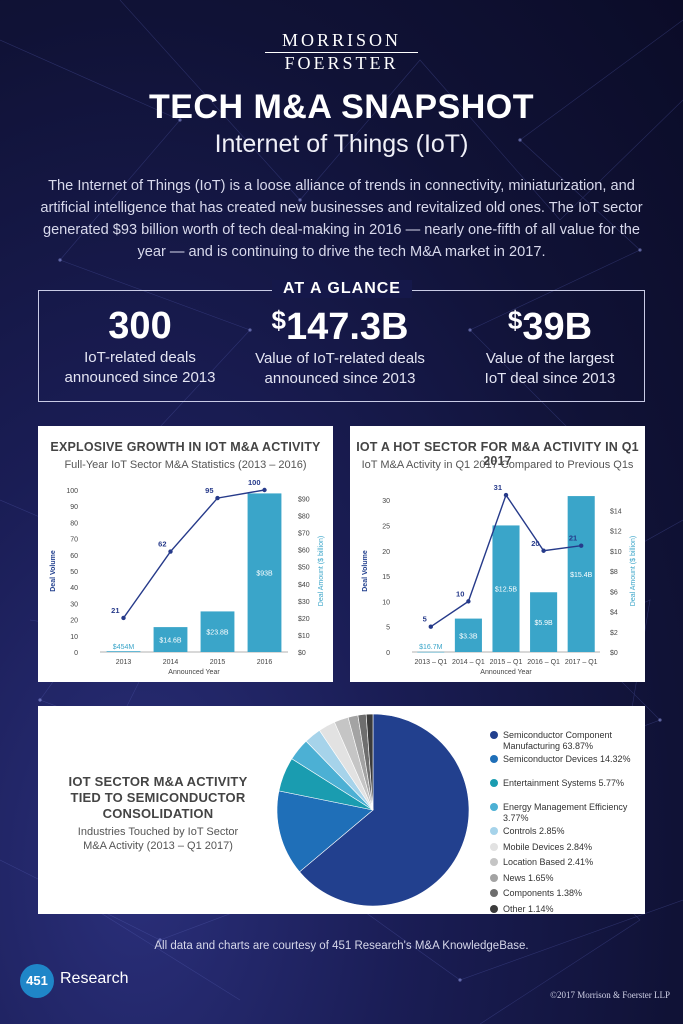 This screenshot has width=683, height=1024. Describe the element at coordinates (304, 500) in the screenshot. I see `chart1-y2-tick: $90` at that location.